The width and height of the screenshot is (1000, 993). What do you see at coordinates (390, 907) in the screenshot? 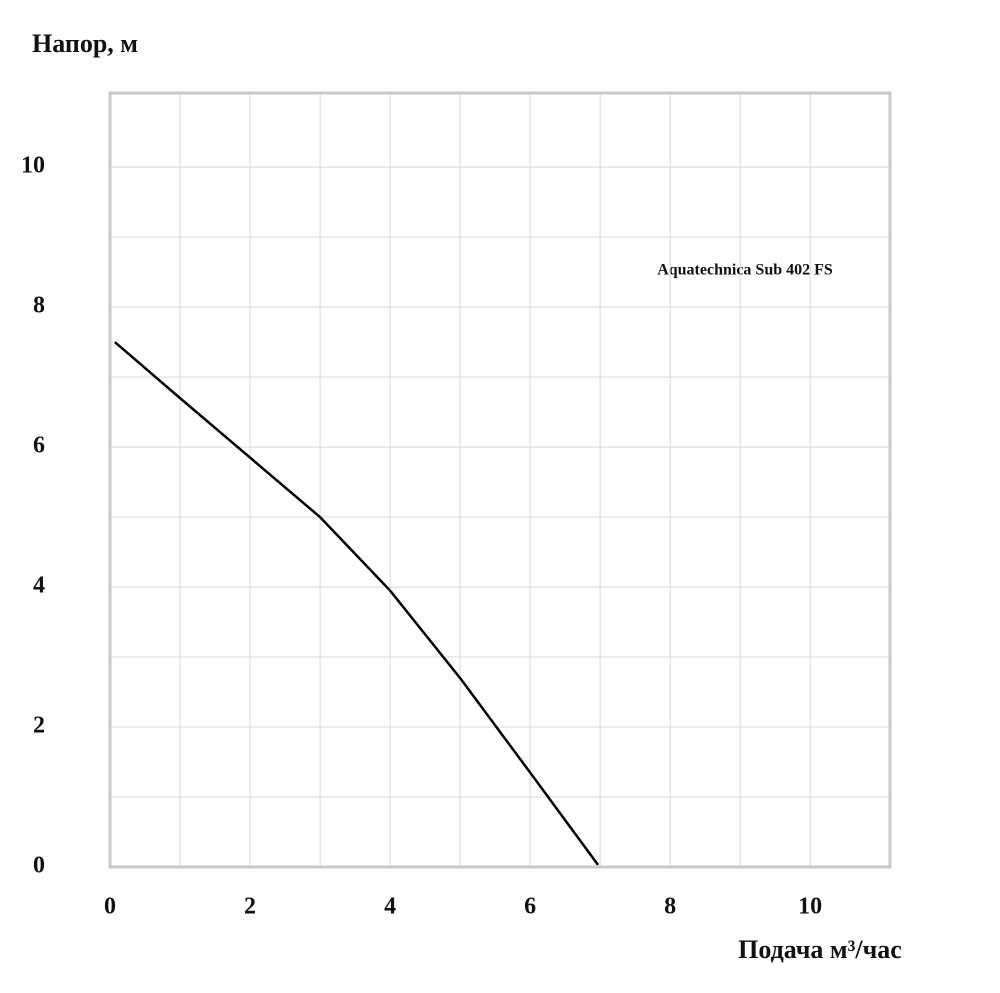
I see `x-tick-label: 4` at bounding box center [390, 907].